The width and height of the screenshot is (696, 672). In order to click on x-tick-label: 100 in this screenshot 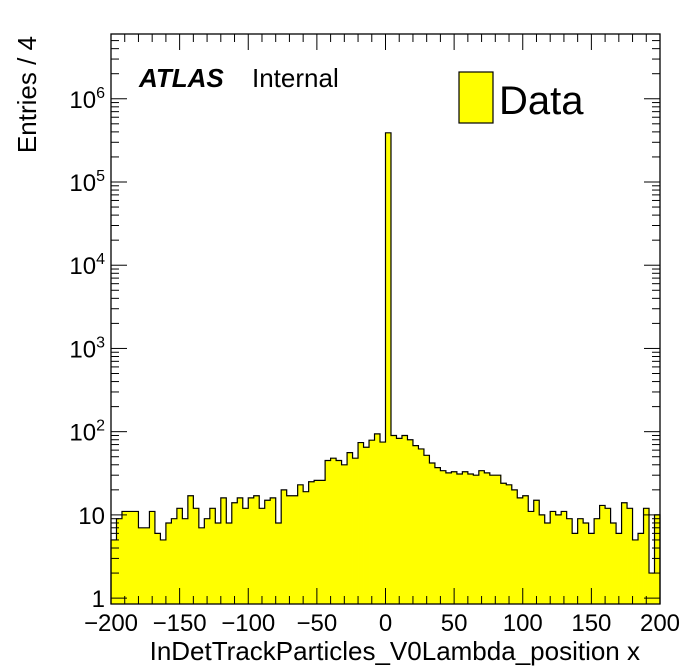, I will do `click(523, 623)`.